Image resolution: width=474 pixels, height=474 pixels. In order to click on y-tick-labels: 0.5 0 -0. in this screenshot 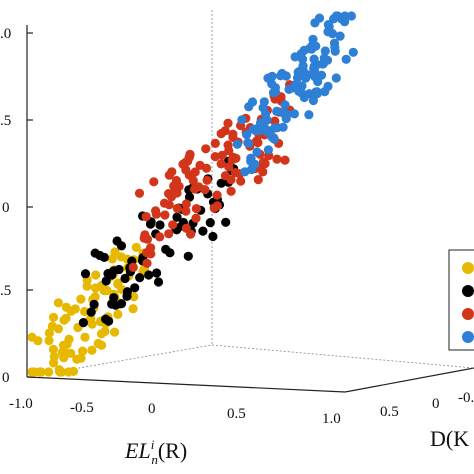, I will do `click(427, 405)`.